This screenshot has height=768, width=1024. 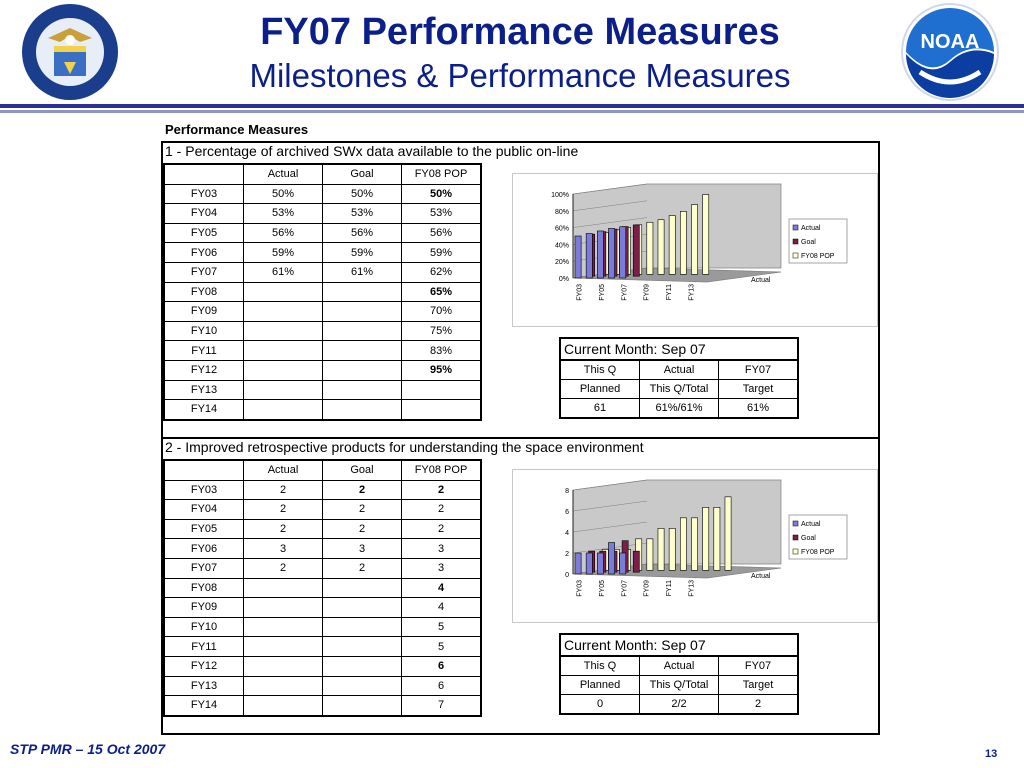 I want to click on table-row: FY09 4, so click(x=322, y=607).